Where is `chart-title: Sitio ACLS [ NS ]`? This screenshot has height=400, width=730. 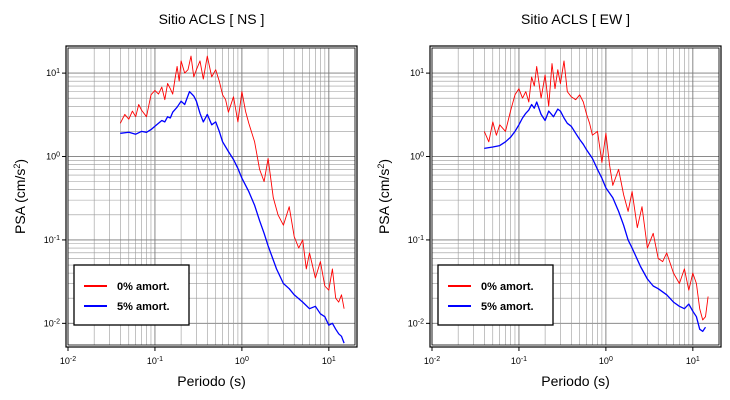
chart-title: Sitio ACLS [ NS ] is located at coordinates (212, 19).